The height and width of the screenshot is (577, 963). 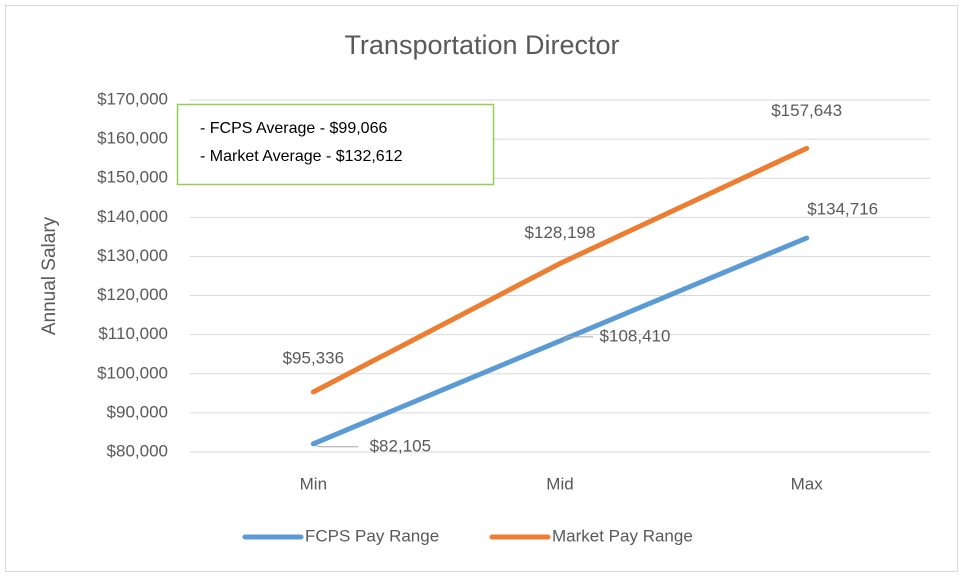 I want to click on chart-title: Transportation Director, so click(x=481, y=45).